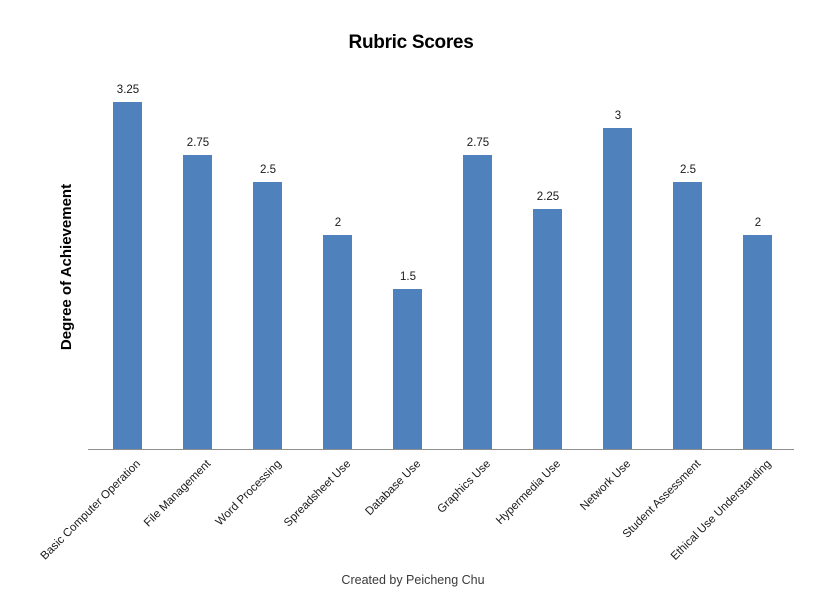  I want to click on bar-slot: 2 Ethical Use Understanding, so click(731, 318).